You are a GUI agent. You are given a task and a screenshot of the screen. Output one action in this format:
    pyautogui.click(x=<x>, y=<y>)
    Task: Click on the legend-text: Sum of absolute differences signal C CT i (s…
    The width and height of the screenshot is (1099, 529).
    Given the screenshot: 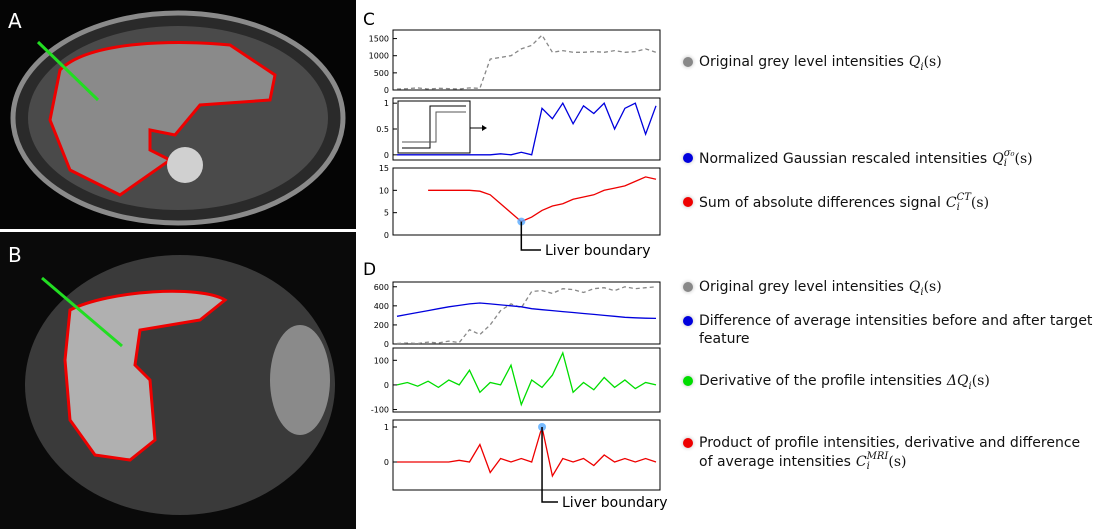 What is the action you would take?
    pyautogui.click(x=844, y=203)
    